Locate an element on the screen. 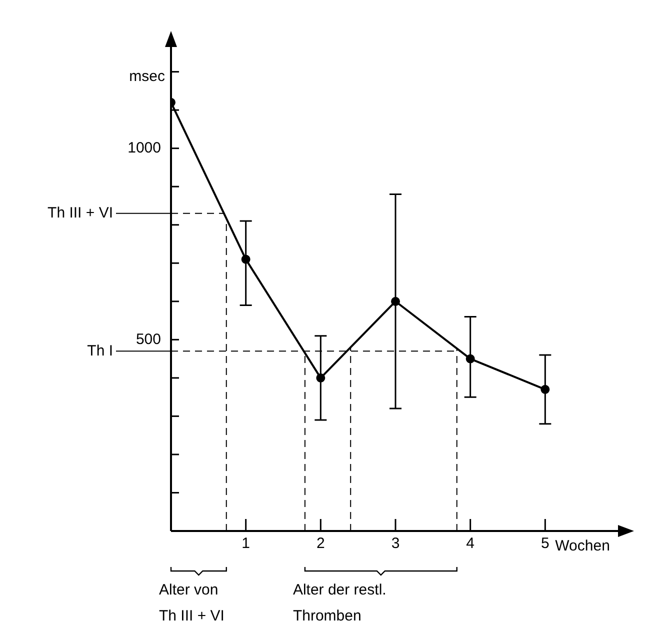 The image size is (646, 627). x-tick-label: 1 is located at coordinates (246, 543).